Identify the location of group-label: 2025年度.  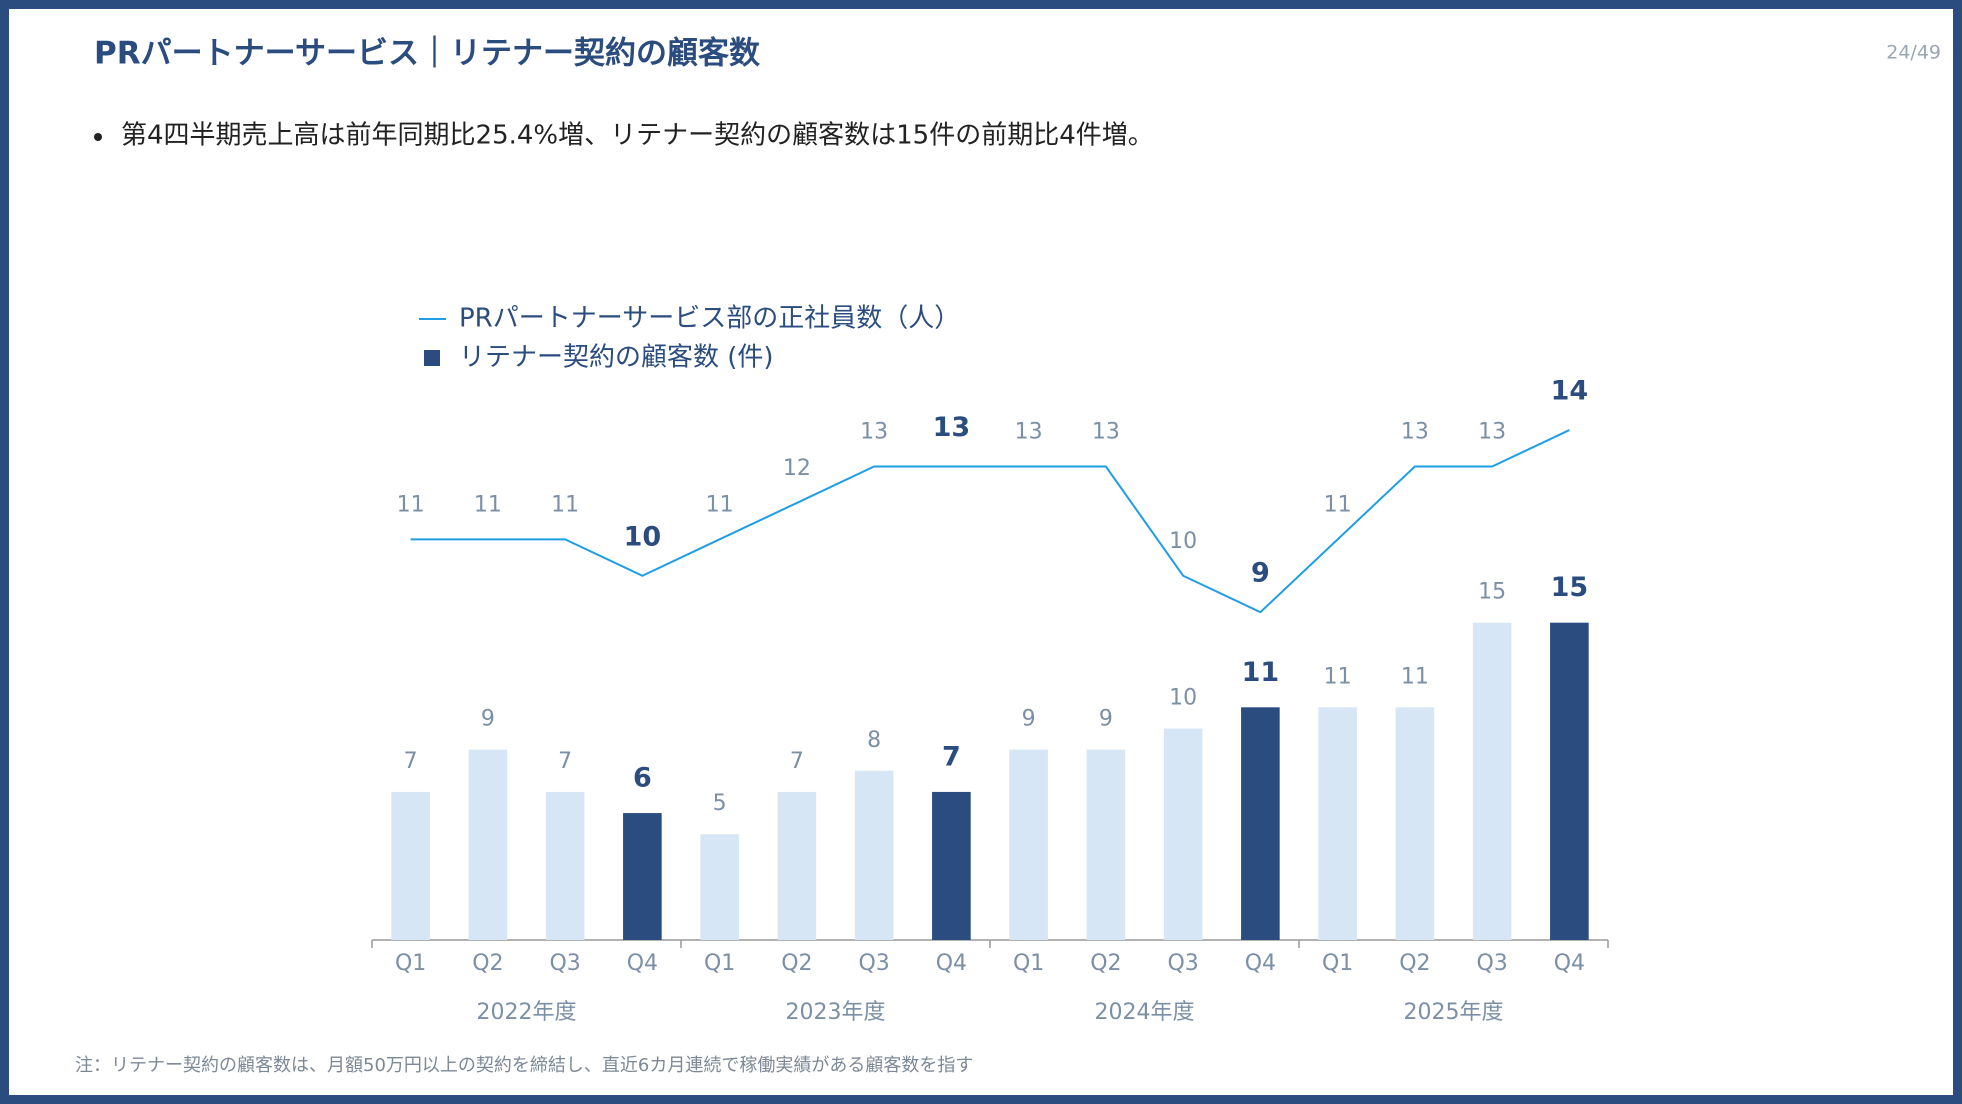
(1454, 1012).